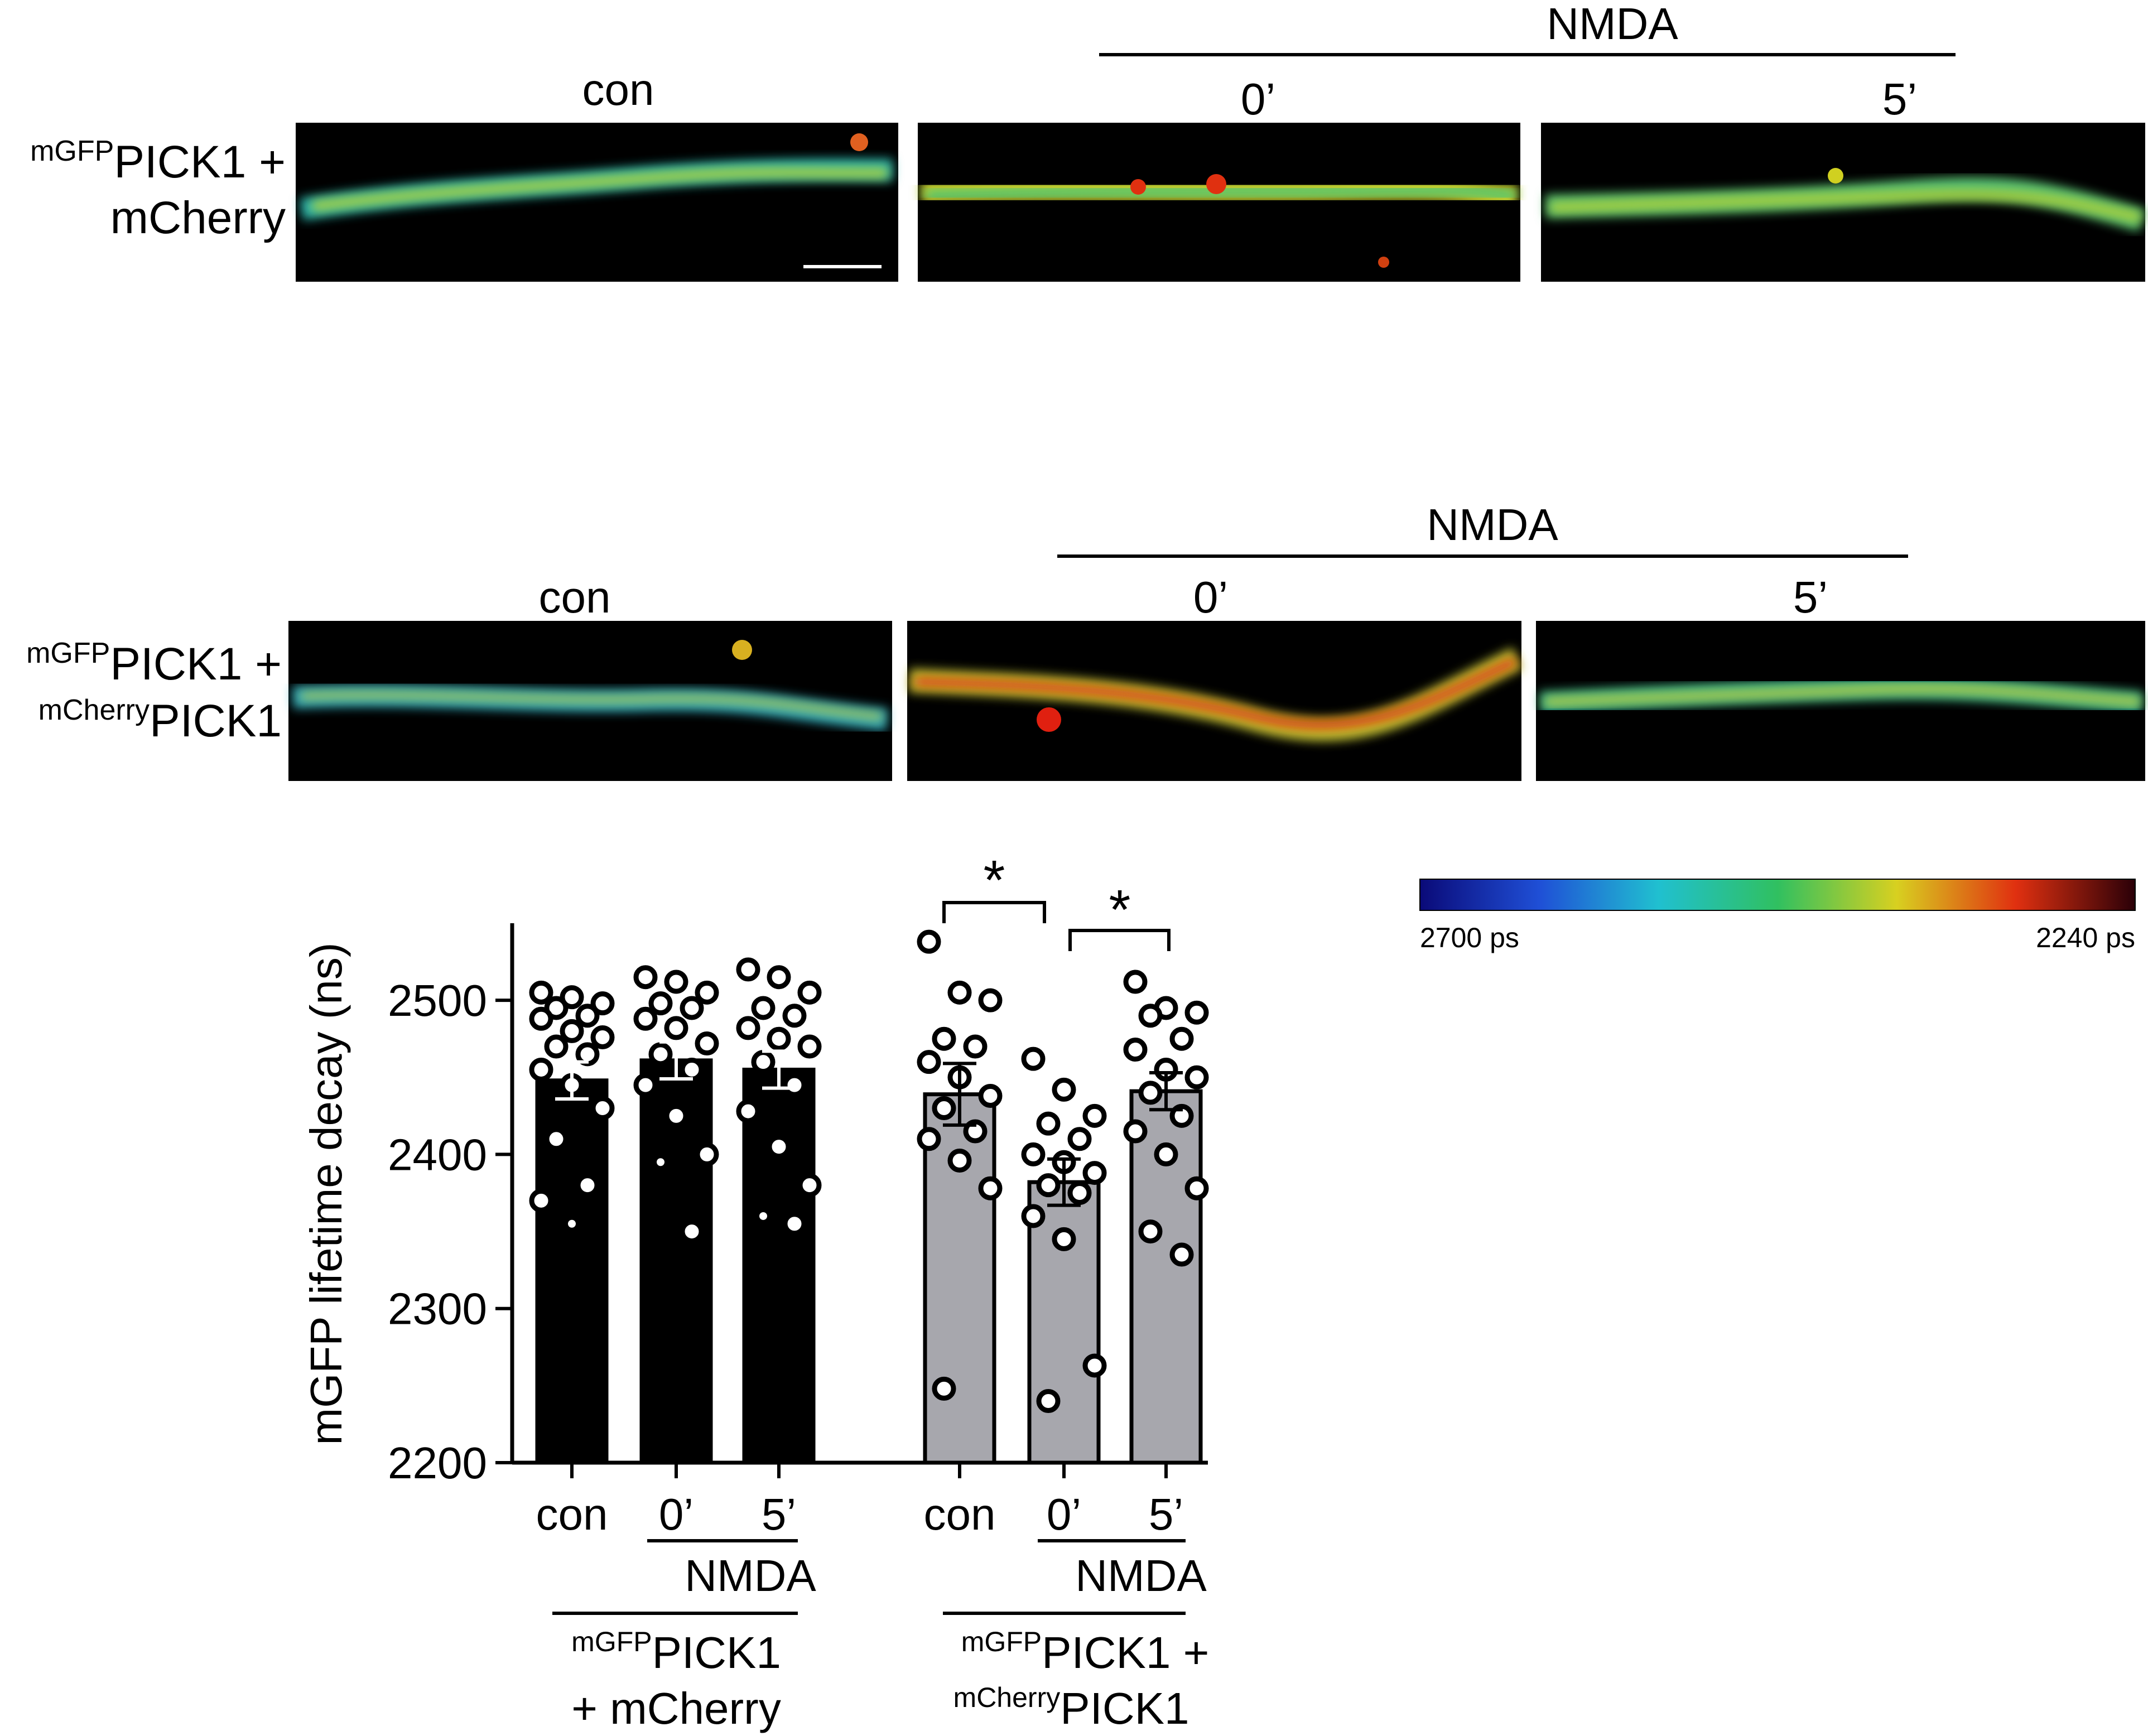 This screenshot has height=1736, width=2148. I want to click on group1-label-main1: PICK1, so click(716, 1652).